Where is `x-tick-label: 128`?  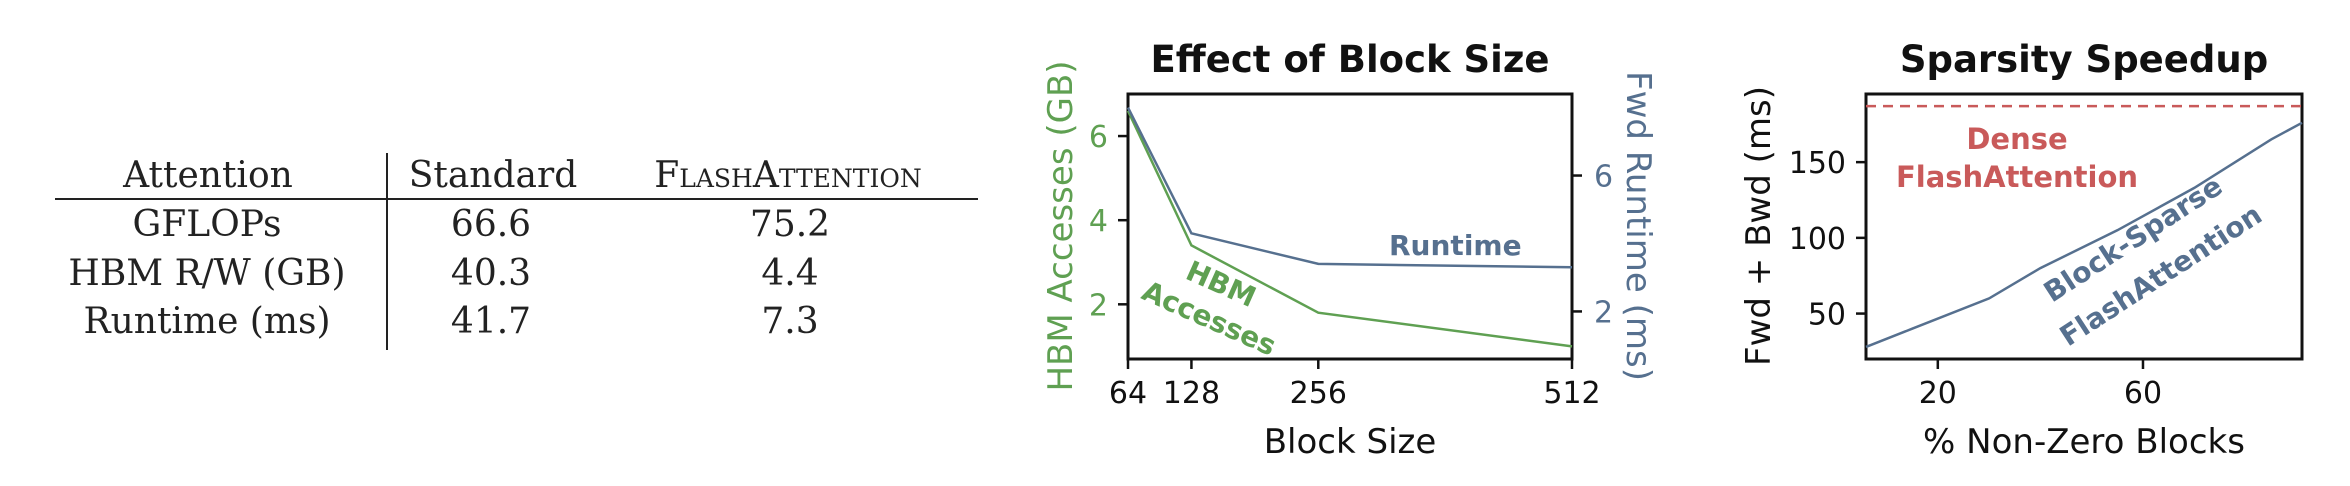 x-tick-label: 128 is located at coordinates (1191, 393).